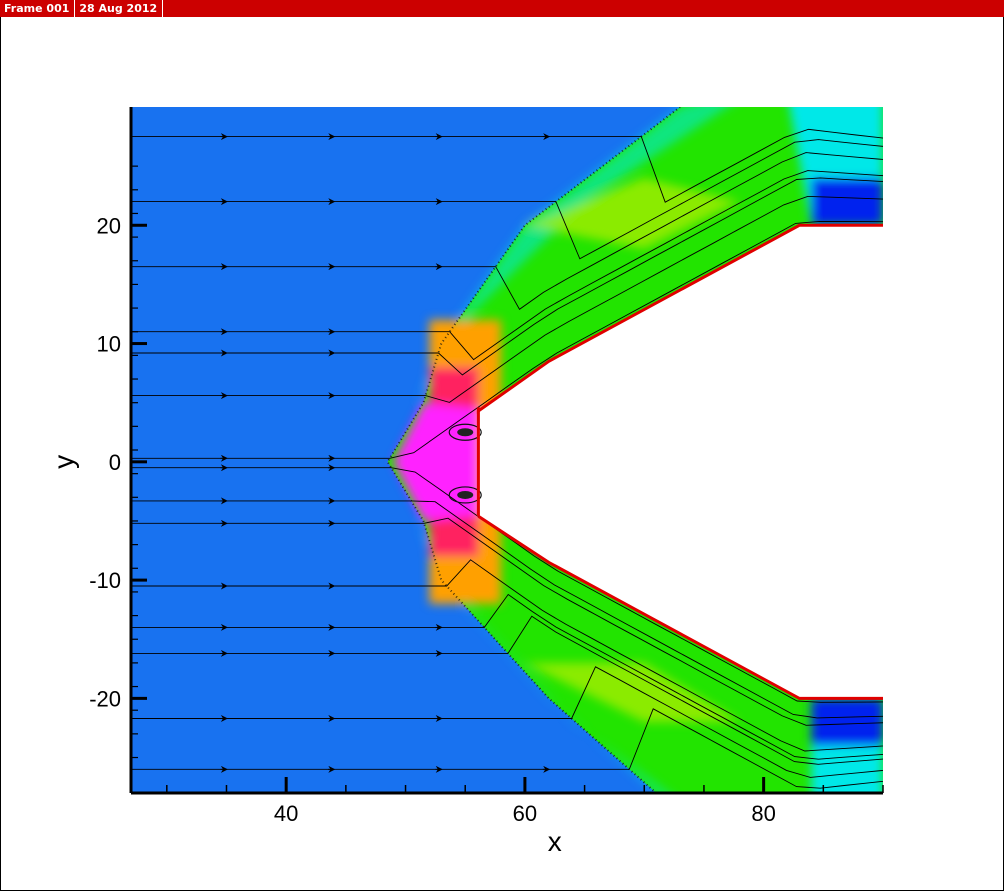  What do you see at coordinates (632, 692) in the screenshot?
I see `compression-band-lower` at bounding box center [632, 692].